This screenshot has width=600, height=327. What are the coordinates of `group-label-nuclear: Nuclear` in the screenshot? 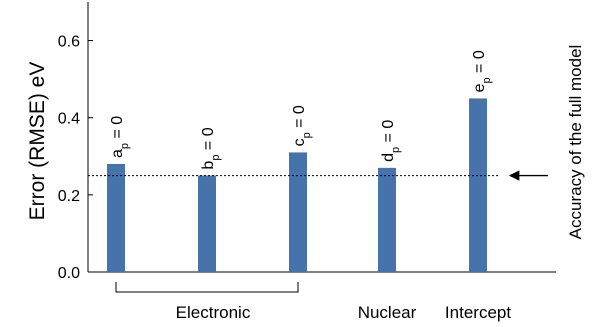 It's located at (387, 312).